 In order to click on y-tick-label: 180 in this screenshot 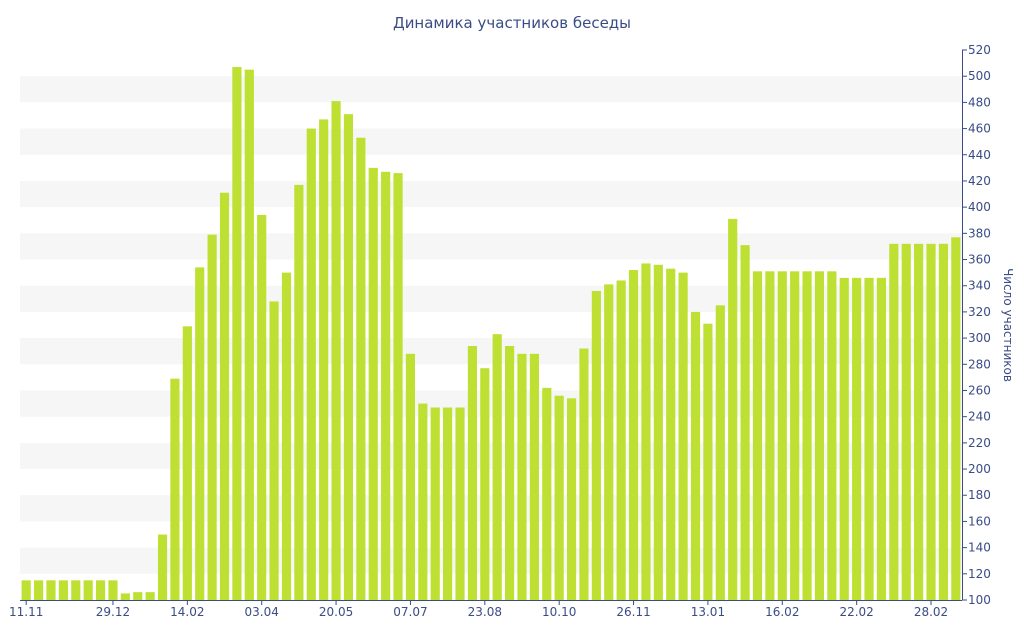, I will do `click(979, 495)`.